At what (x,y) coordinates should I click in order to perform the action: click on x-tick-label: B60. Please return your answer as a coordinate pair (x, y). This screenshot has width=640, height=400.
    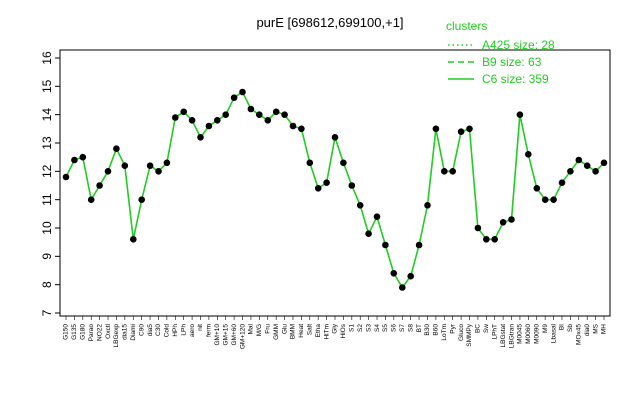
    Looking at the image, I should click on (436, 330).